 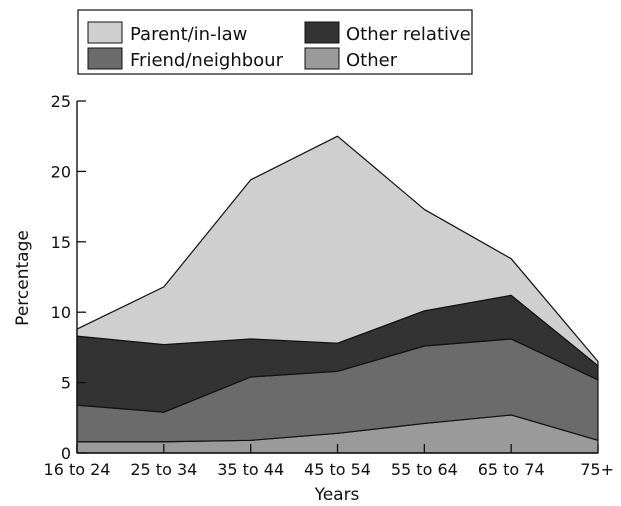 I want to click on legend-swatch-friend-neighbour, so click(x=105, y=58).